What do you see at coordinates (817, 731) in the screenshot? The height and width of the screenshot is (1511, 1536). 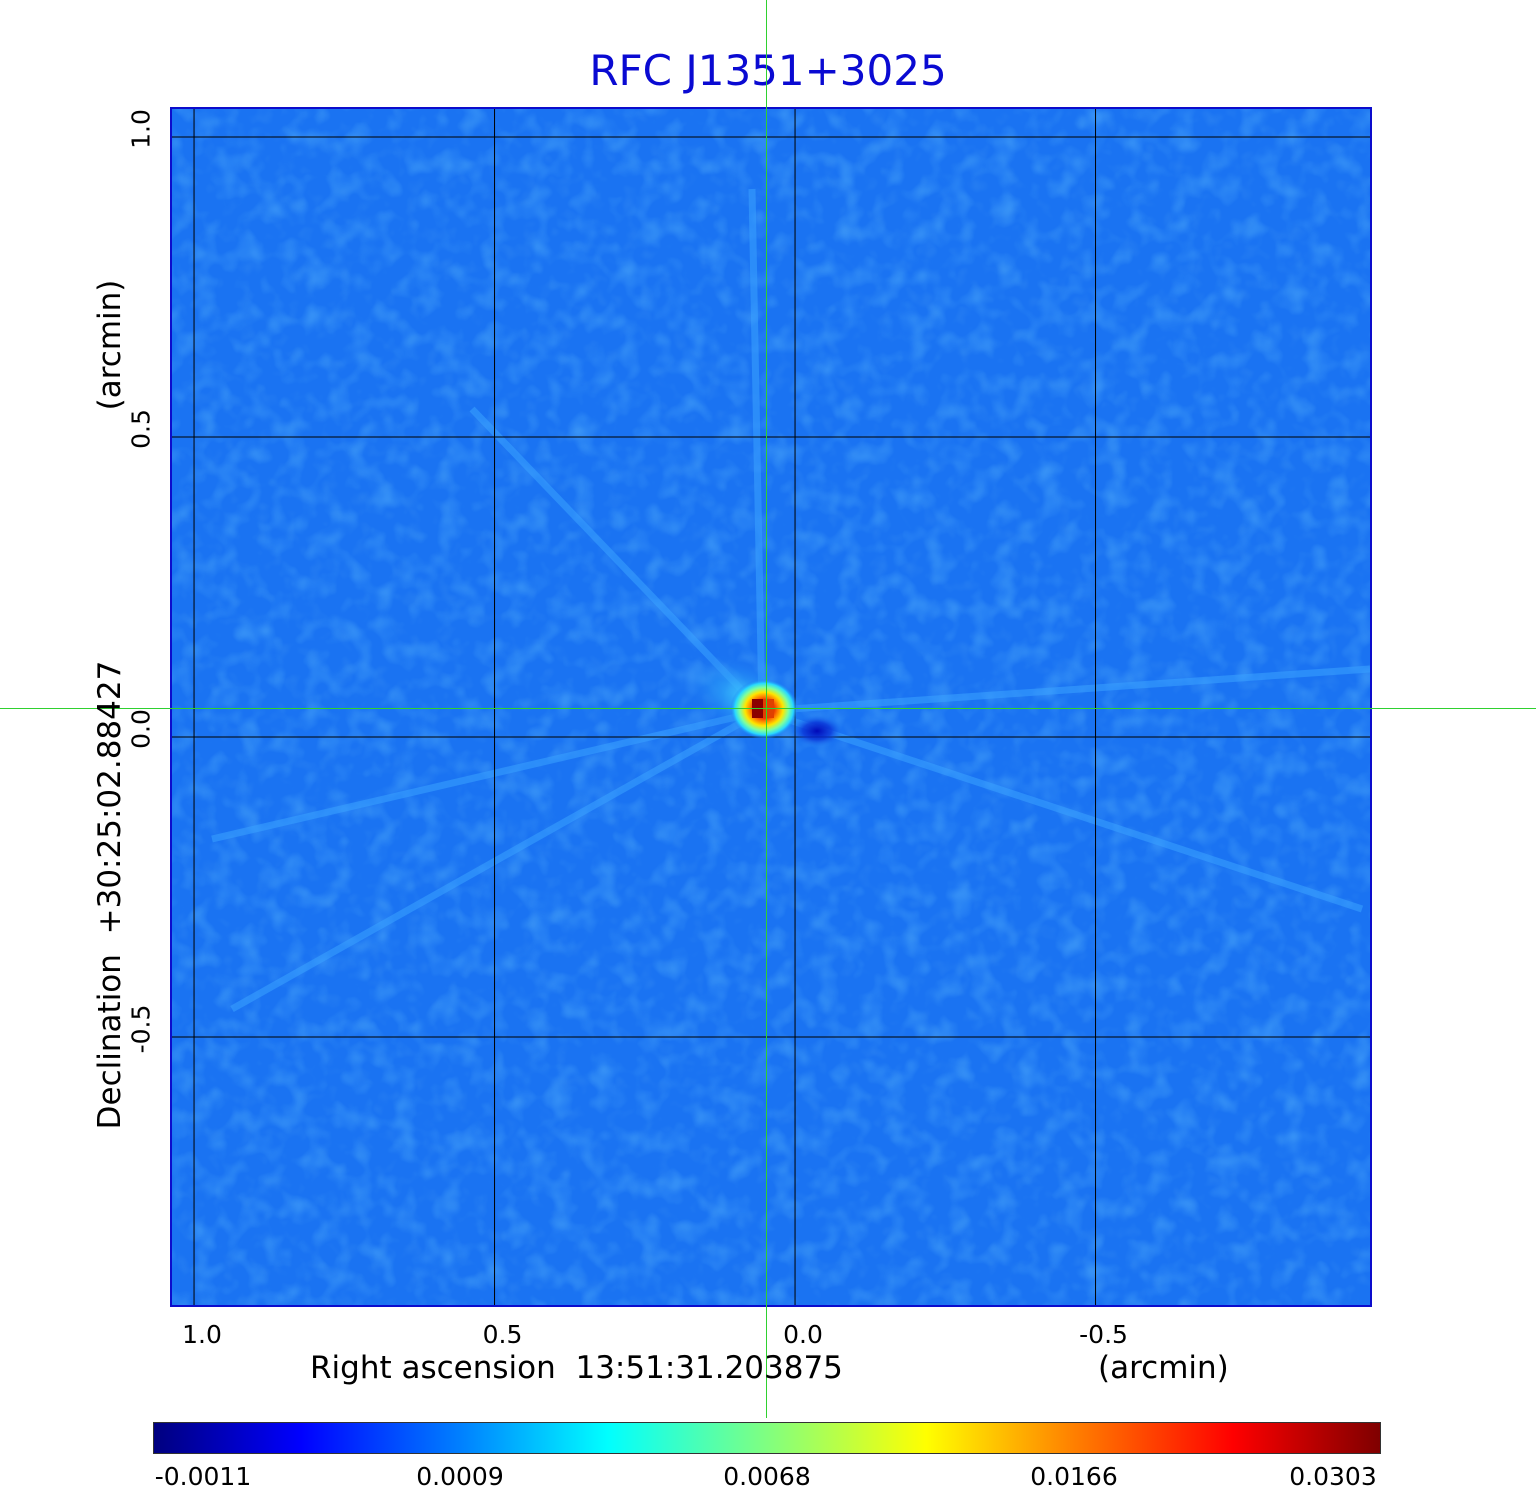 I see `negative-lobe` at bounding box center [817, 731].